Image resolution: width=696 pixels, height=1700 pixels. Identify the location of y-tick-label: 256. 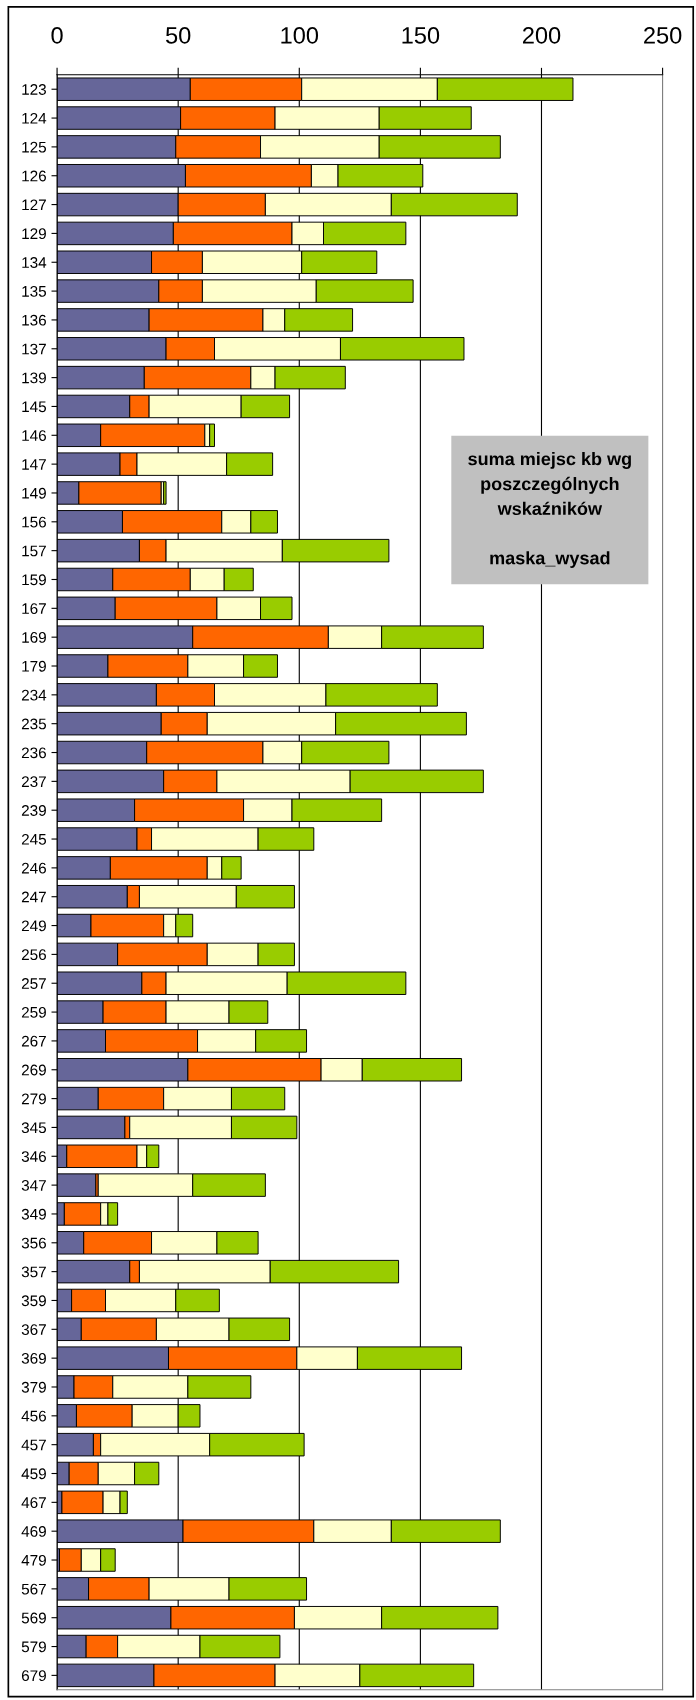
(33, 955).